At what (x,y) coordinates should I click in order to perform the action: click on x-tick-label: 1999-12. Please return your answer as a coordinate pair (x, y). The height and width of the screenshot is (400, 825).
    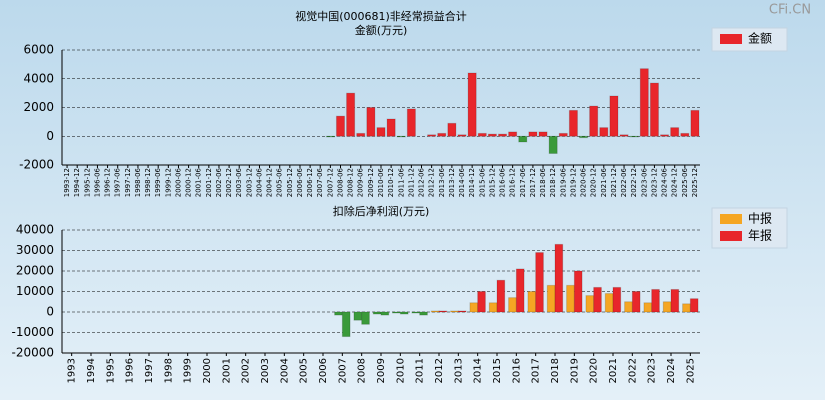
    Looking at the image, I should click on (168, 182).